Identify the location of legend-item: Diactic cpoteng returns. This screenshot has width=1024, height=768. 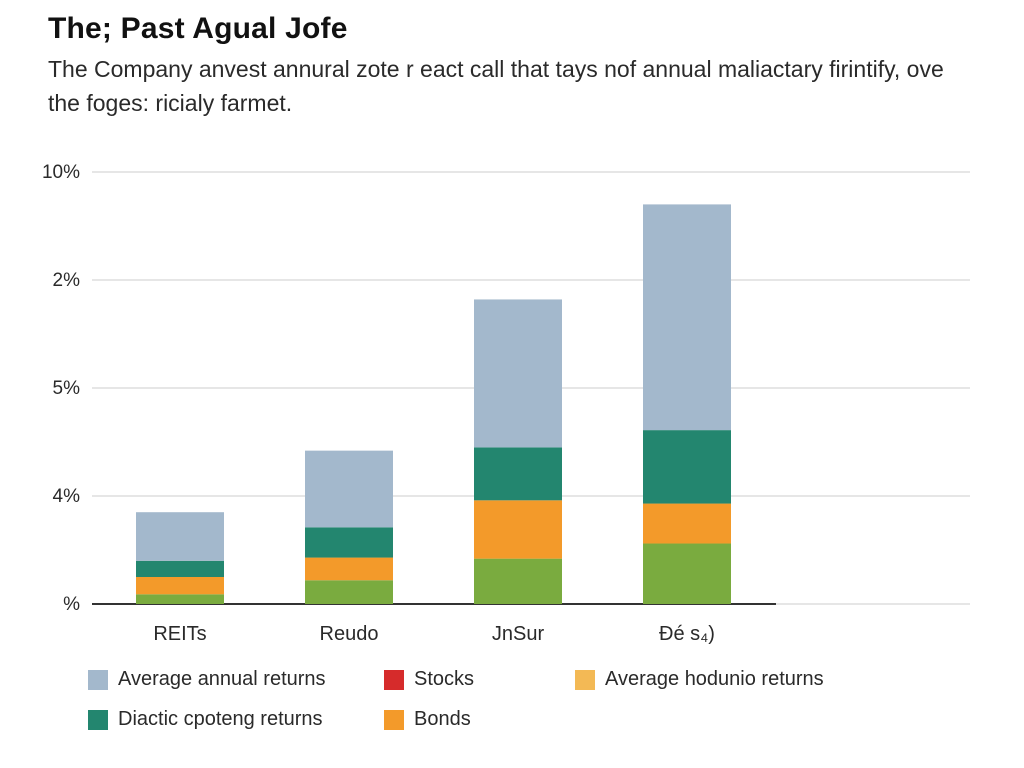
(205, 719).